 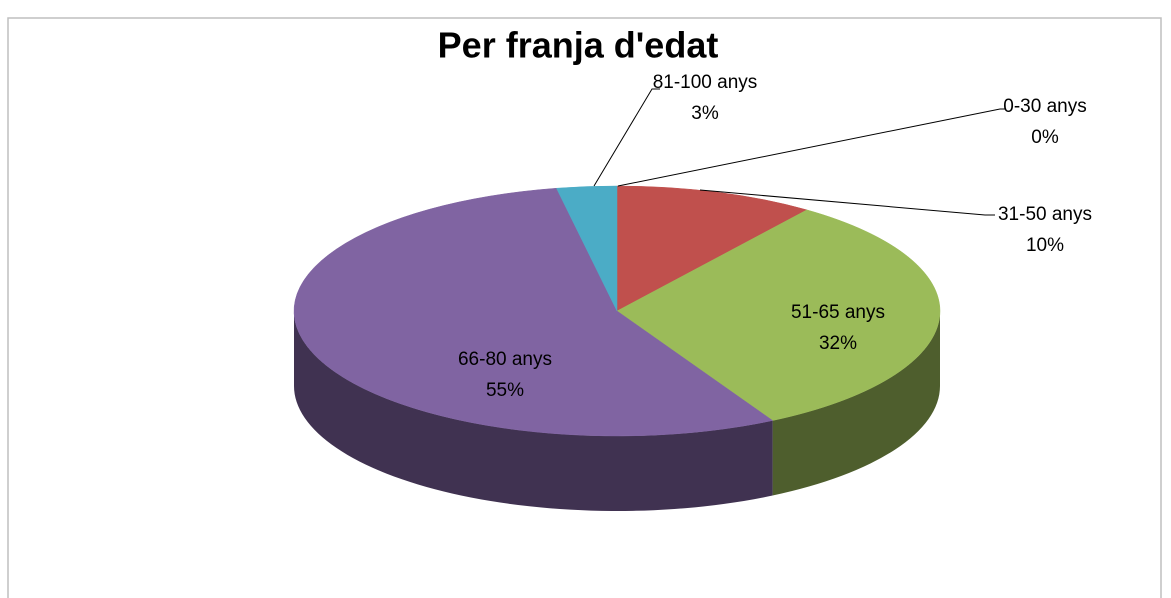 I want to click on value-label: 10%, so click(x=1045, y=245).